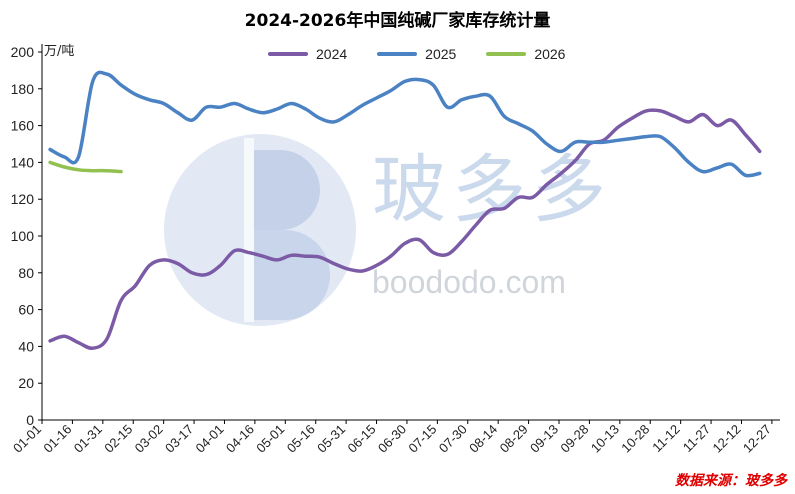  I want to click on x-tick-label: 08-29, so click(514, 439).